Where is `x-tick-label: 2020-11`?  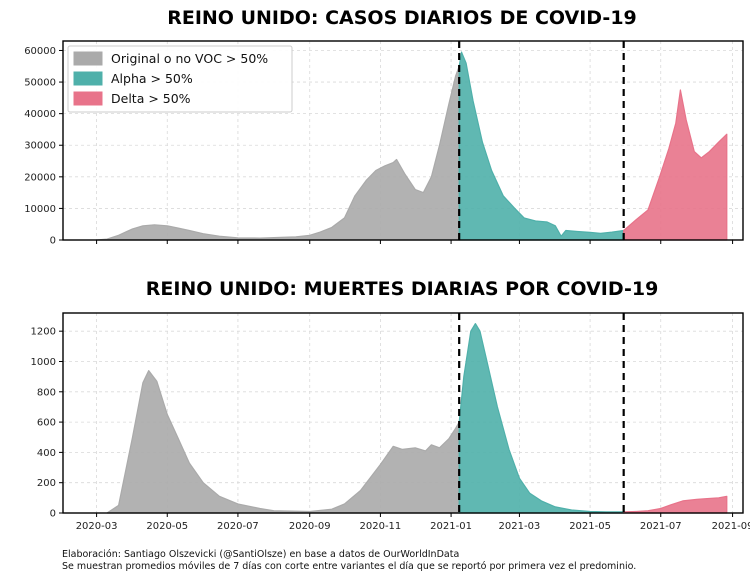 x-tick-label: 2020-11 is located at coordinates (381, 526).